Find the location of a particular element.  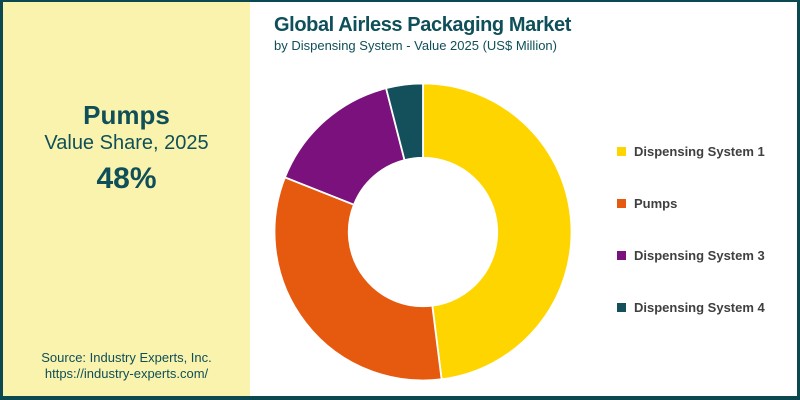

highlight-value: 48% is located at coordinates (126, 178).